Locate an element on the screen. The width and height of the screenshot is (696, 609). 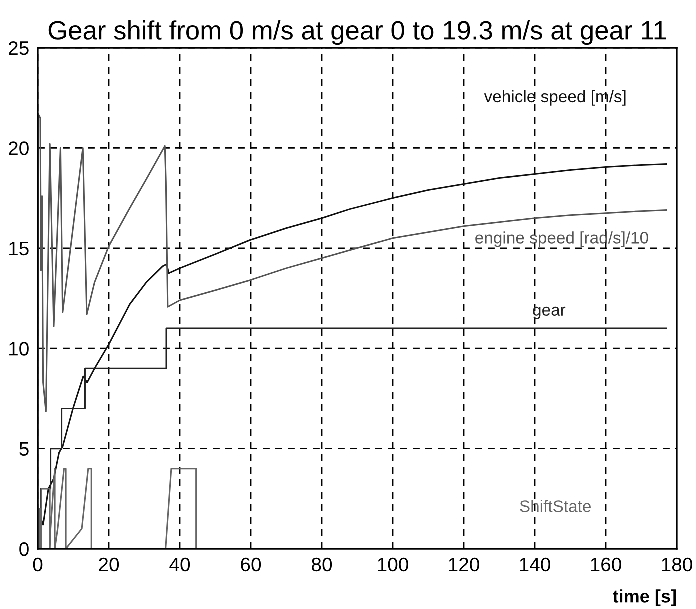
x-tick-label: 40 is located at coordinates (180, 565).